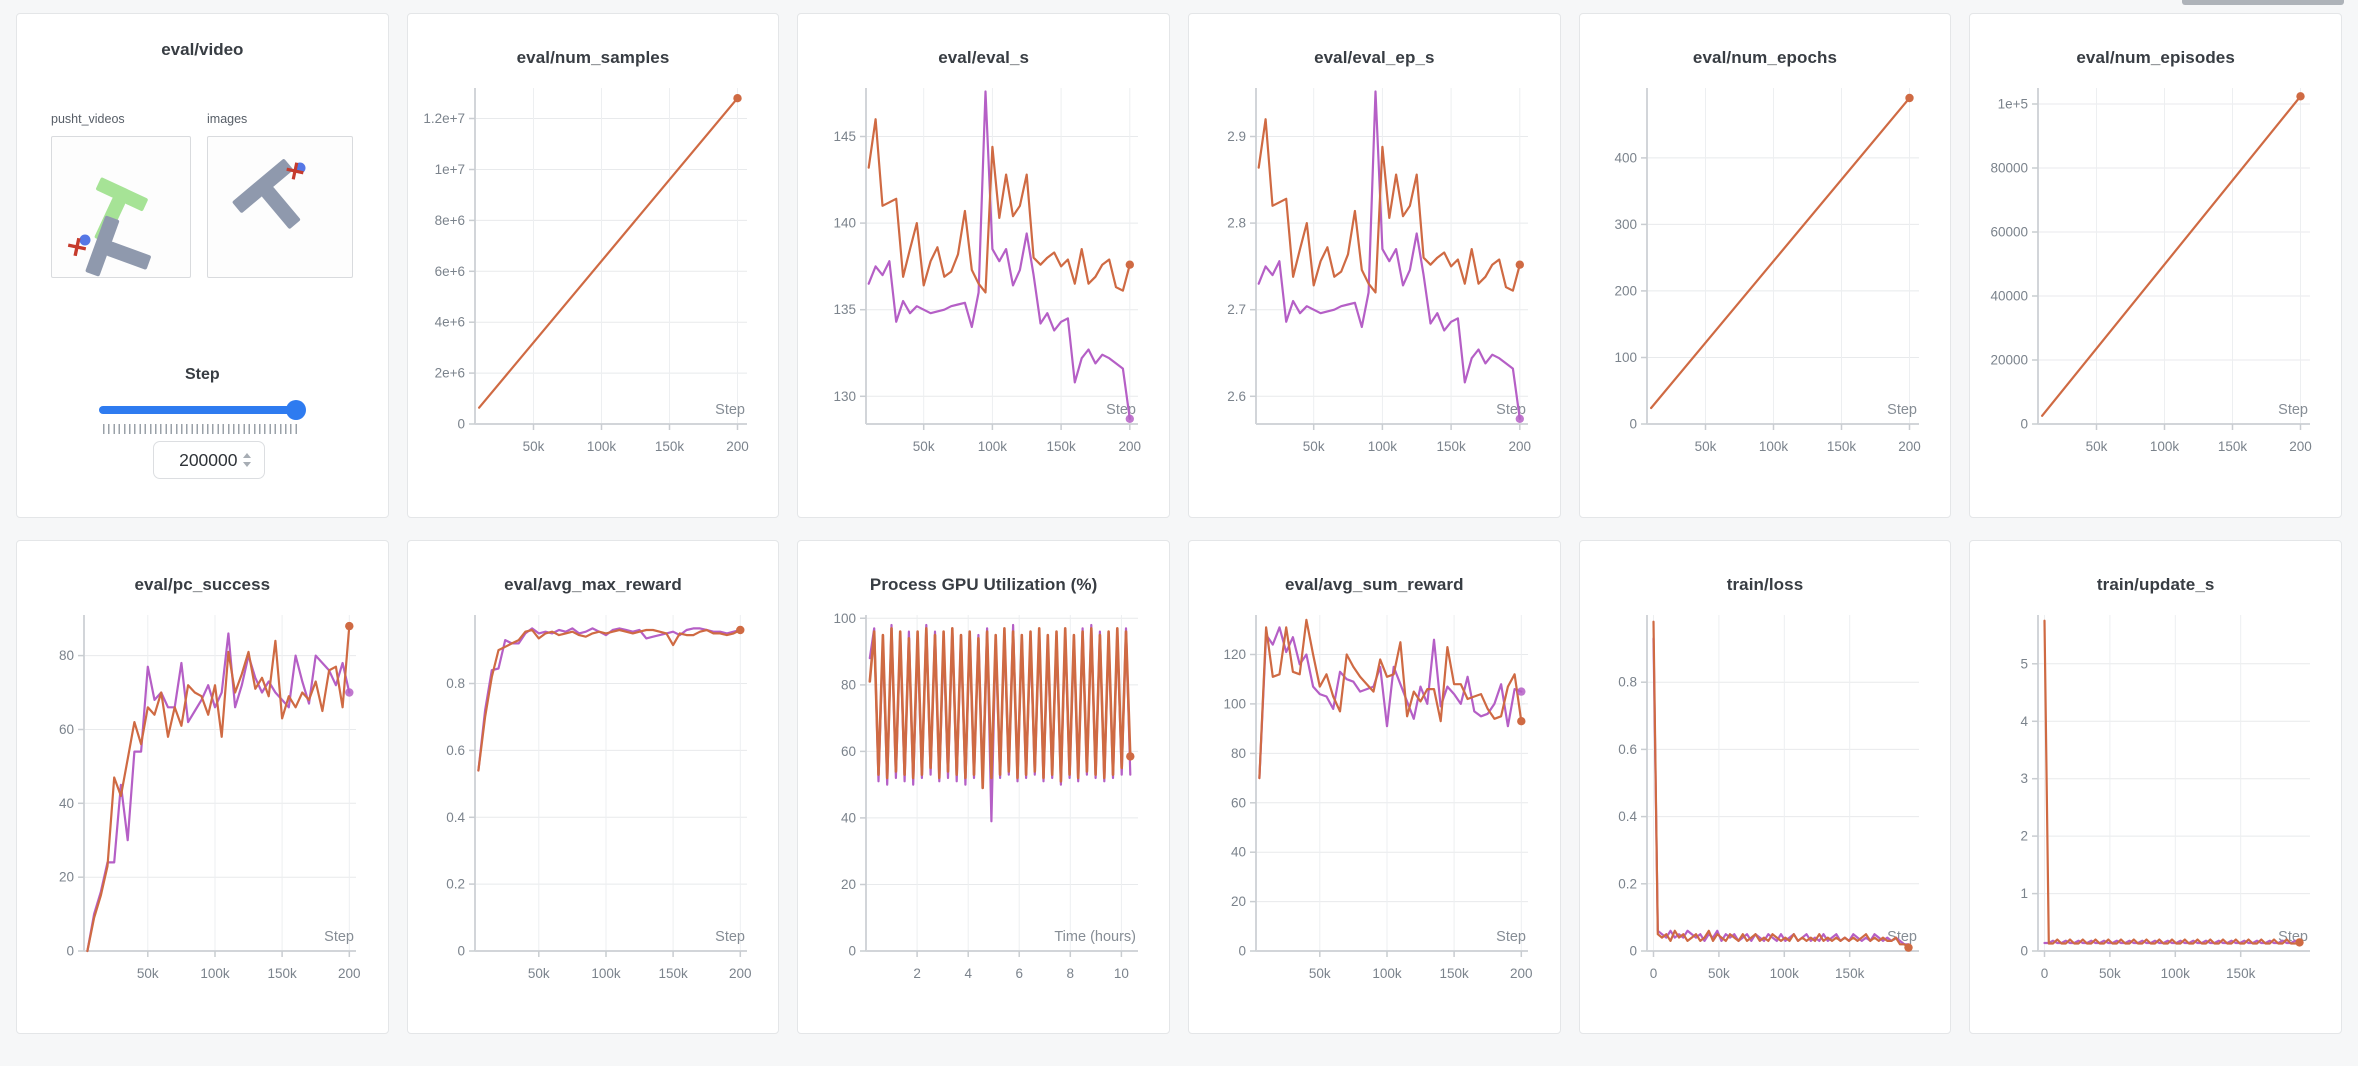  What do you see at coordinates (1235, 654) in the screenshot?
I see `y-tick-label: 120` at bounding box center [1235, 654].